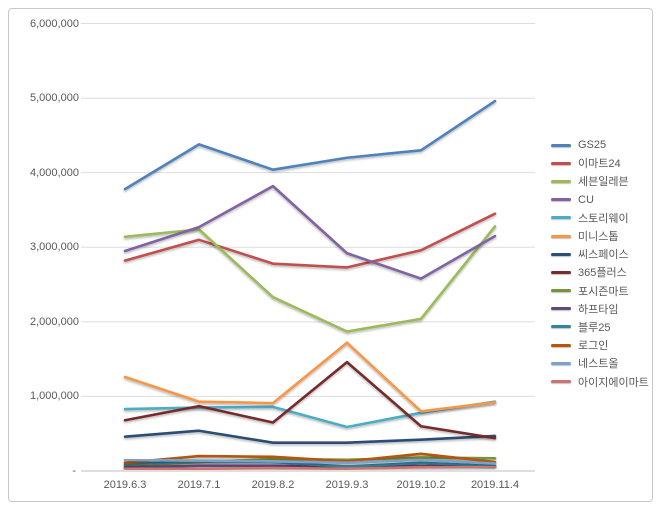 This screenshot has width=660, height=509. I want to click on x-tick-label: 2019.7.1, so click(199, 485).